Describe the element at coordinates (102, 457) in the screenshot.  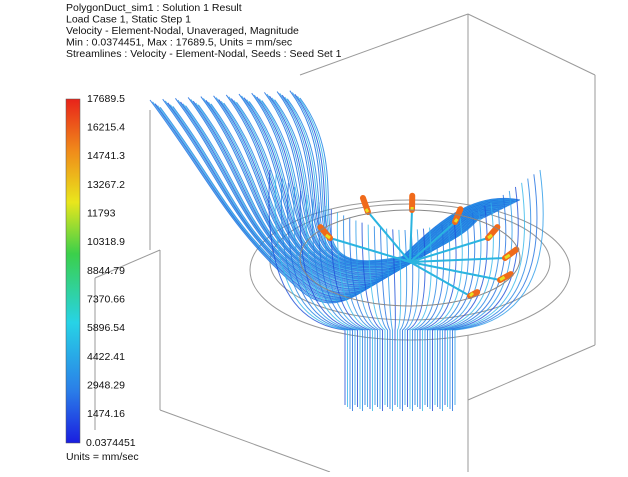
I see `legend-units: Units = mm/sec` at that location.